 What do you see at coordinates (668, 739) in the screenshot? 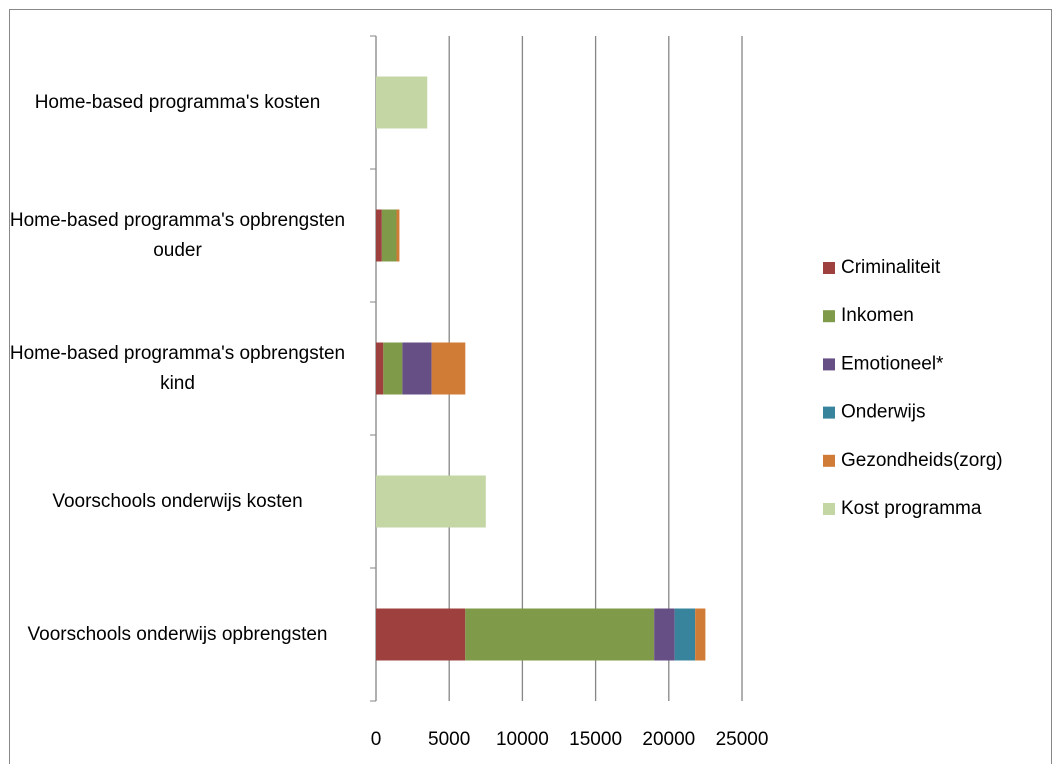
I see `x-tick-label: 20000` at bounding box center [668, 739].